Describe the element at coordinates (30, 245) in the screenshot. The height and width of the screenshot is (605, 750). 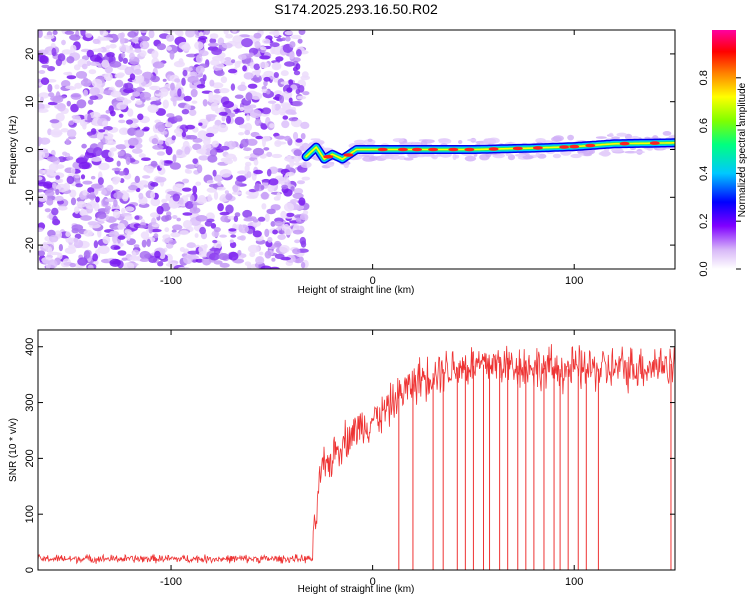
I see `heatmap-ytick-label: -20` at that location.